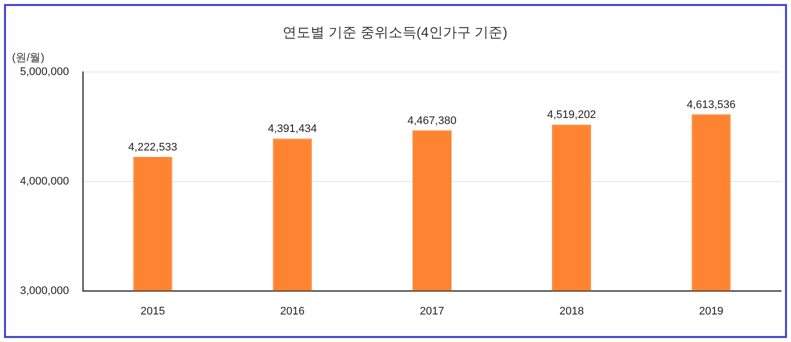 This screenshot has height=342, width=791. I want to click on data-label: 4,467,380, so click(432, 120).